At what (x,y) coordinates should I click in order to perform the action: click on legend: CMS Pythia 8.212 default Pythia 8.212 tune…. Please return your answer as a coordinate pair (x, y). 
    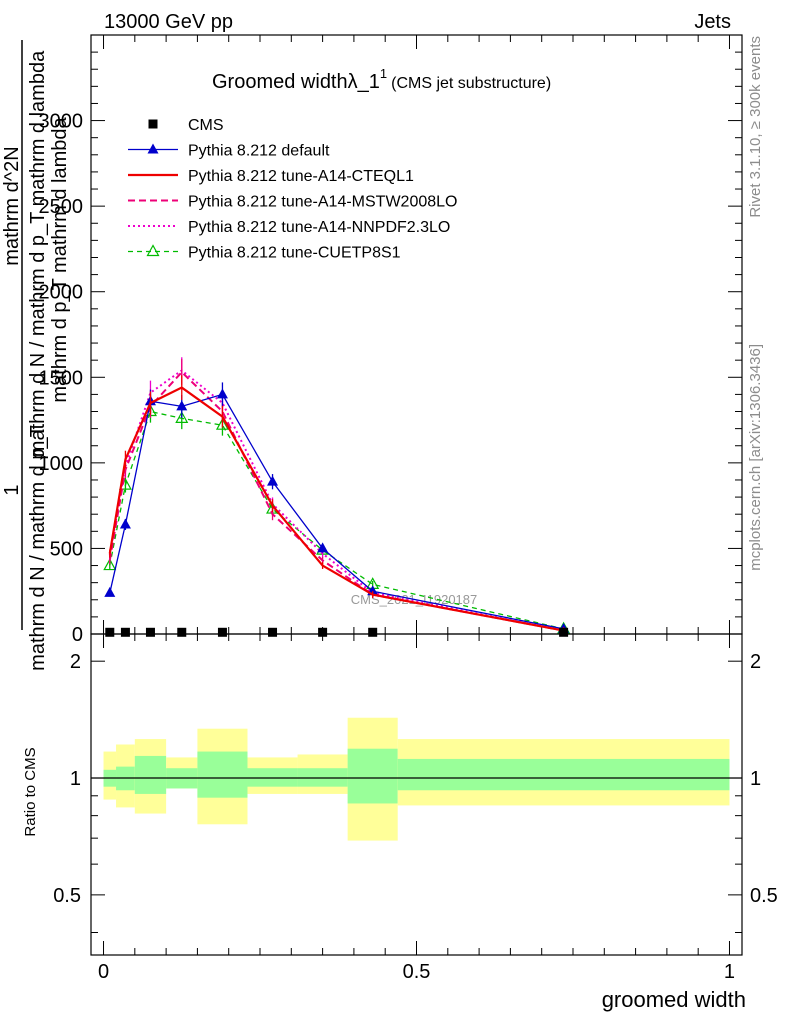
    Looking at the image, I should click on (292, 189).